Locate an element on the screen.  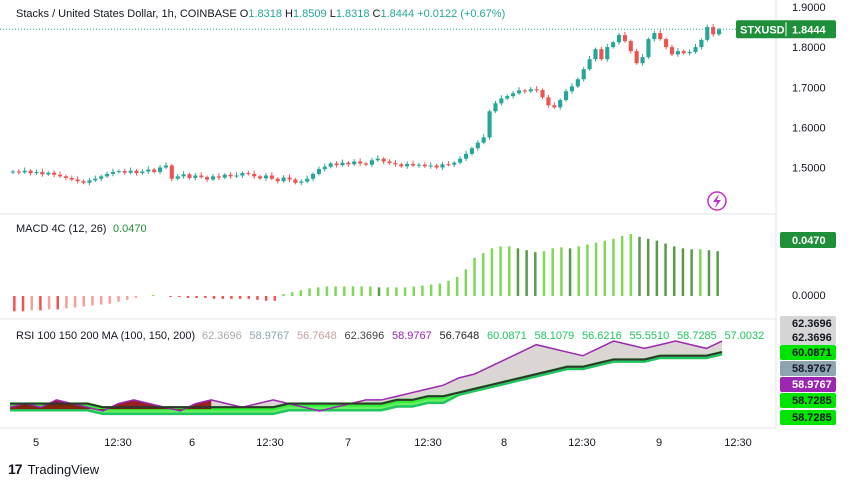
rsi-legend-value: 58.1079 is located at coordinates (555, 336).